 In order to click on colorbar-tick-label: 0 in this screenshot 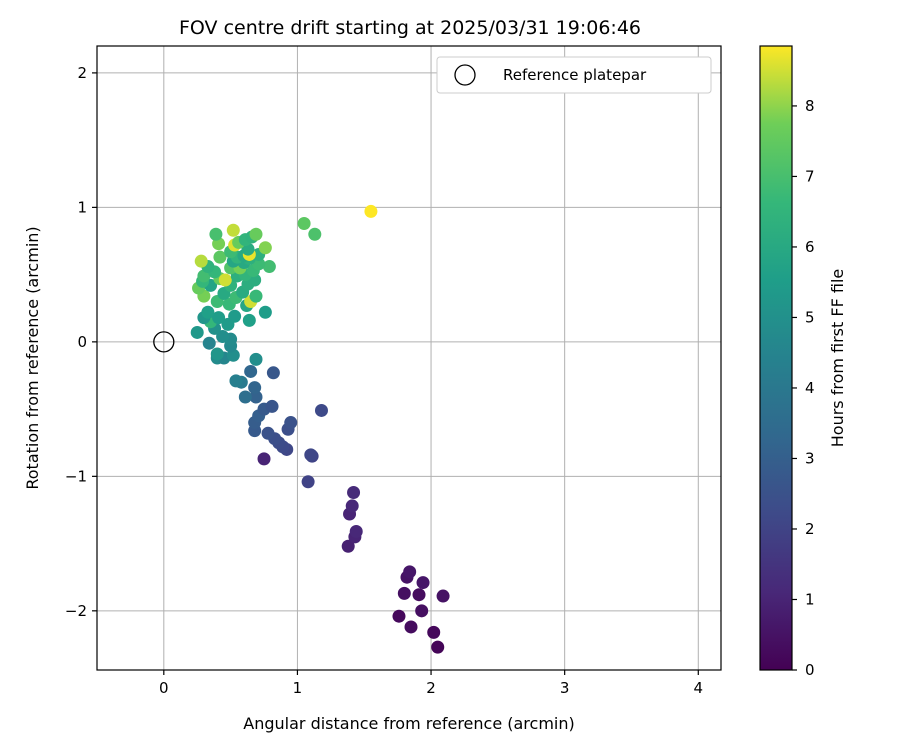, I will do `click(810, 670)`.